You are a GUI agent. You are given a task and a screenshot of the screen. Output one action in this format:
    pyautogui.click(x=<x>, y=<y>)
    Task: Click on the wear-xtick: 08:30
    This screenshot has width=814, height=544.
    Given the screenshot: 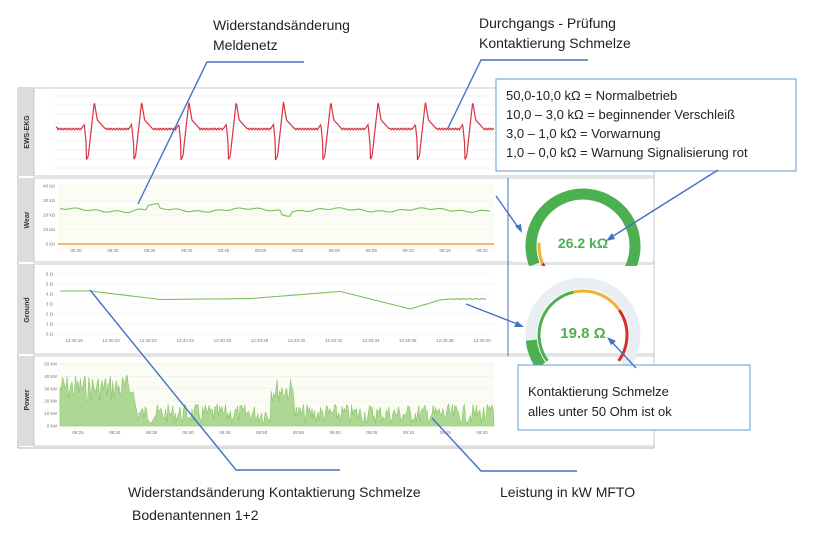 What is the action you would take?
    pyautogui.click(x=150, y=250)
    